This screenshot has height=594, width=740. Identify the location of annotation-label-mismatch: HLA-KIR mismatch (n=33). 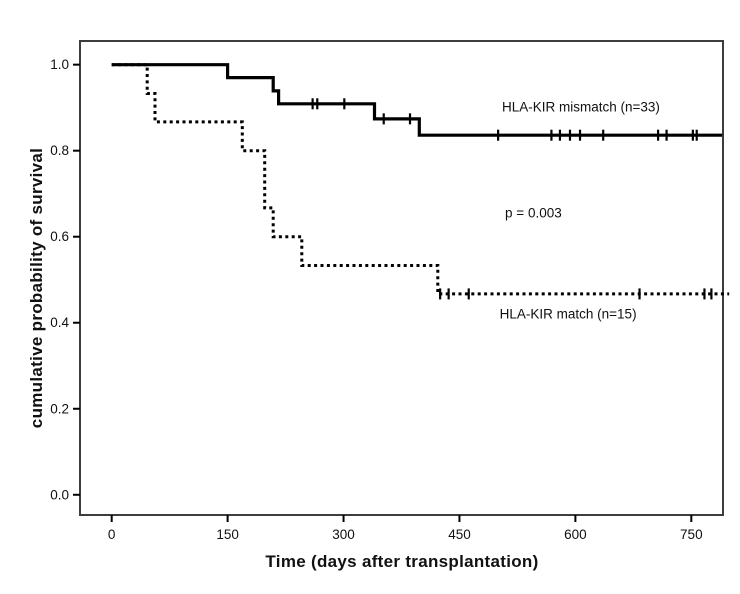
(581, 107).